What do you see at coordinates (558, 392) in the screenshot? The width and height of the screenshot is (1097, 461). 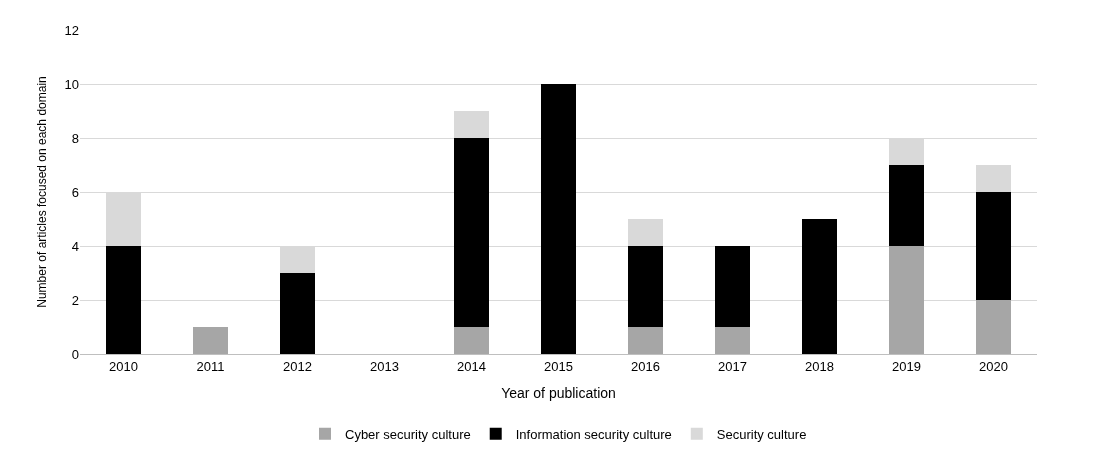 I see `x-axis-title: Year of publication` at bounding box center [558, 392].